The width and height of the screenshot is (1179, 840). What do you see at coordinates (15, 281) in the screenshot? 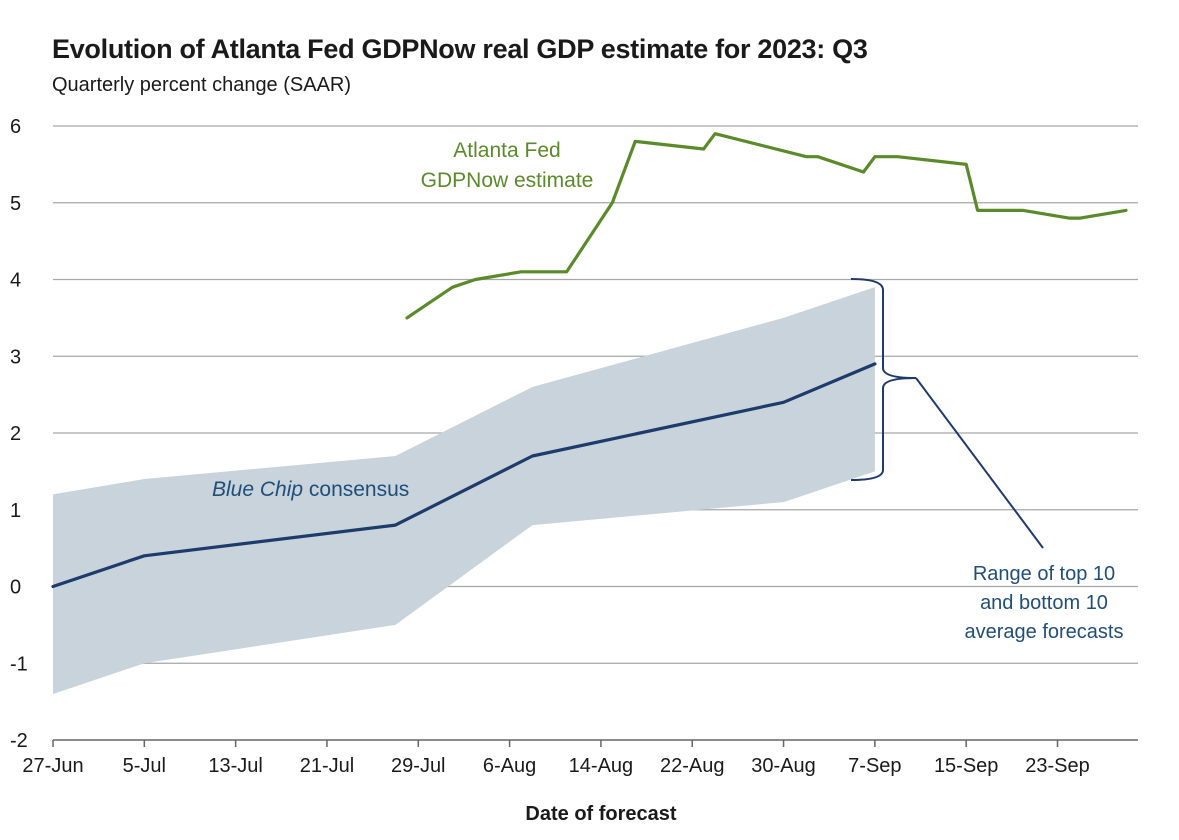
I see `y-tick-label: 4` at bounding box center [15, 281].